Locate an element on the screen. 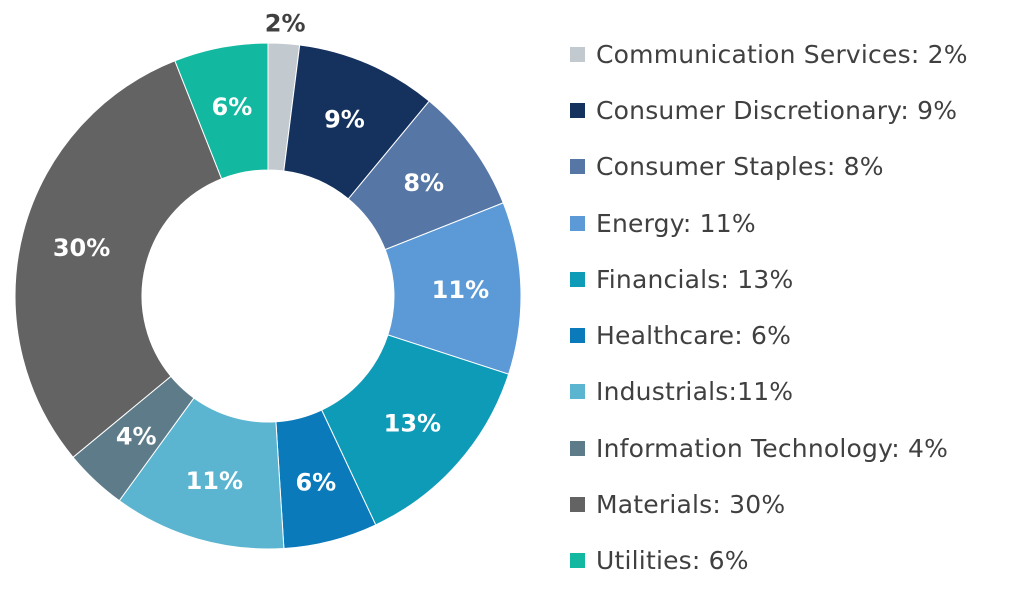  legend-item: Communication Services: 2% is located at coordinates (769, 54).